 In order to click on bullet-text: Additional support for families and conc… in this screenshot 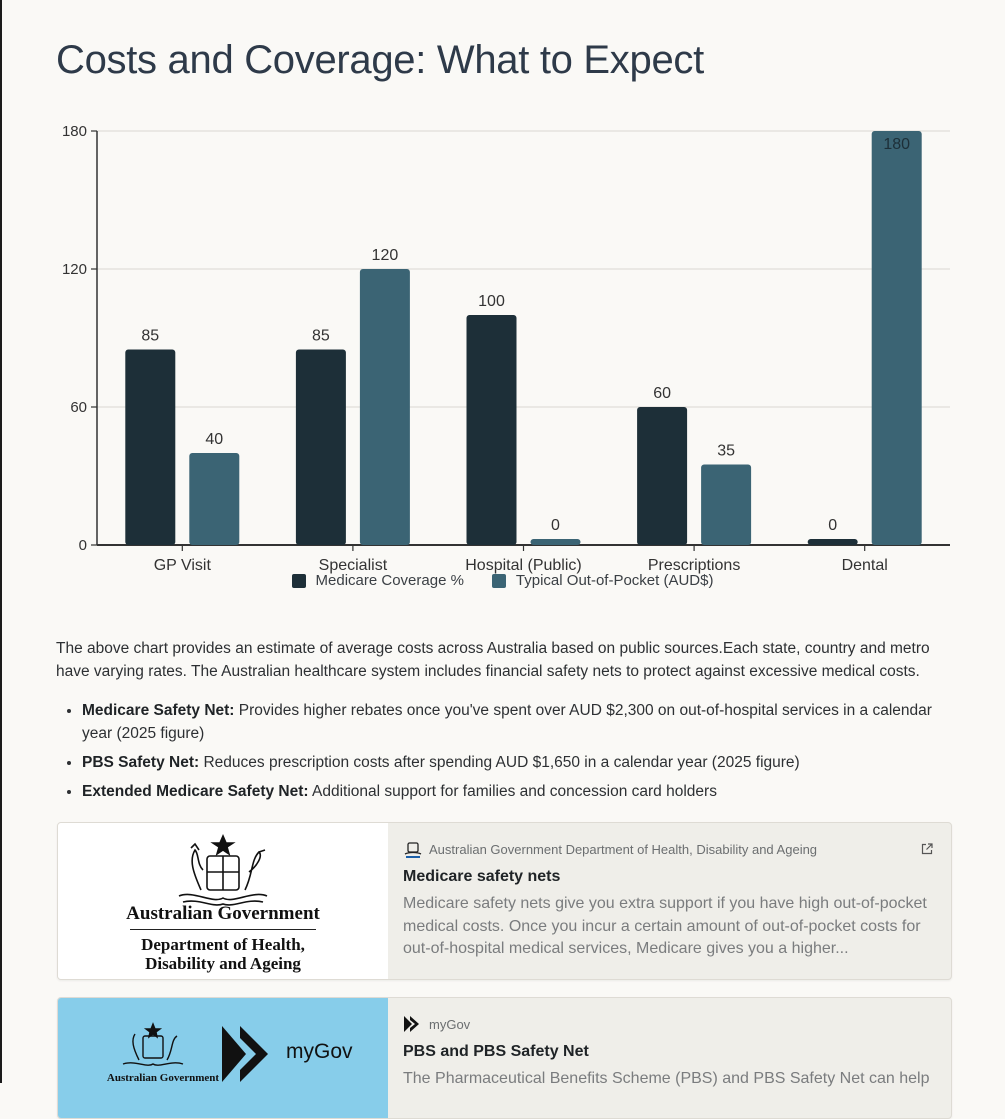, I will do `click(512, 791)`.